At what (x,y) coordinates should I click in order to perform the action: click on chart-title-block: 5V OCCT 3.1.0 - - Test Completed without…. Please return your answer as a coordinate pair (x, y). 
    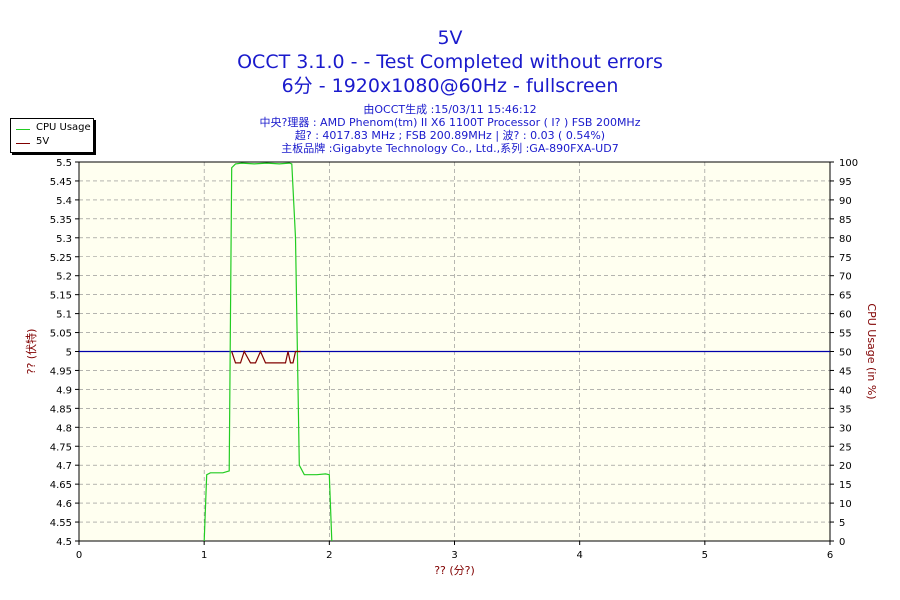
    Looking at the image, I should click on (450, 62).